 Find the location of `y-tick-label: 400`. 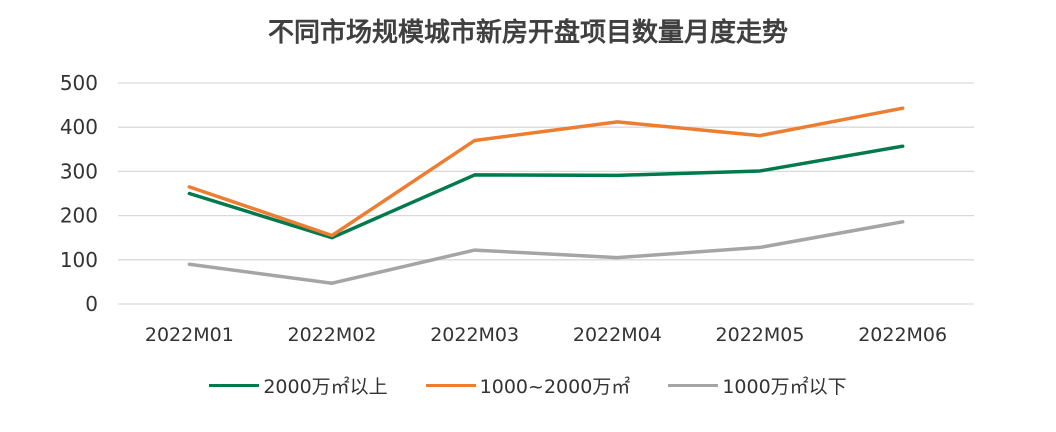

y-tick-label: 400 is located at coordinates (79, 127).